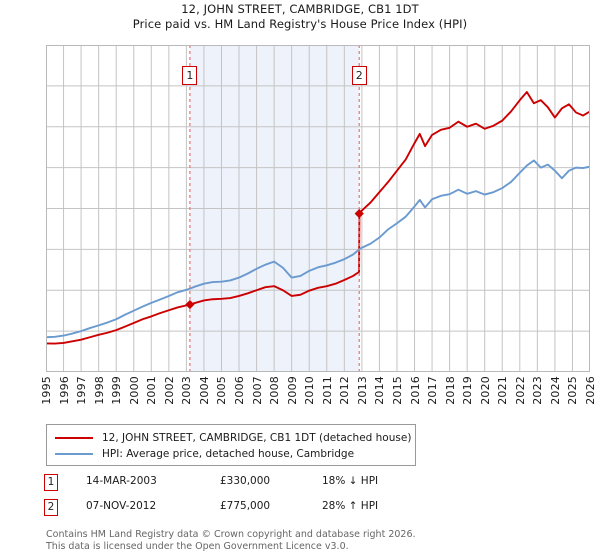  What do you see at coordinates (152, 390) in the screenshot?
I see `x-axis-tick-label: 2001` at bounding box center [152, 390].